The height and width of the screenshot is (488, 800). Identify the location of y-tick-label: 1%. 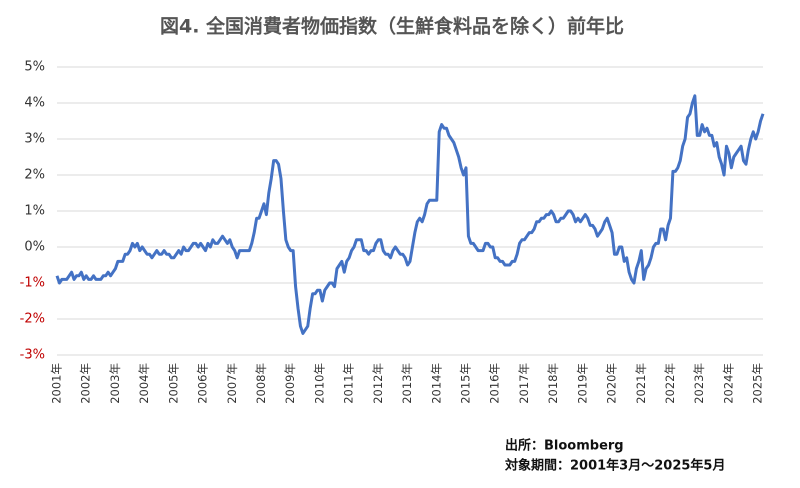
(34, 211).